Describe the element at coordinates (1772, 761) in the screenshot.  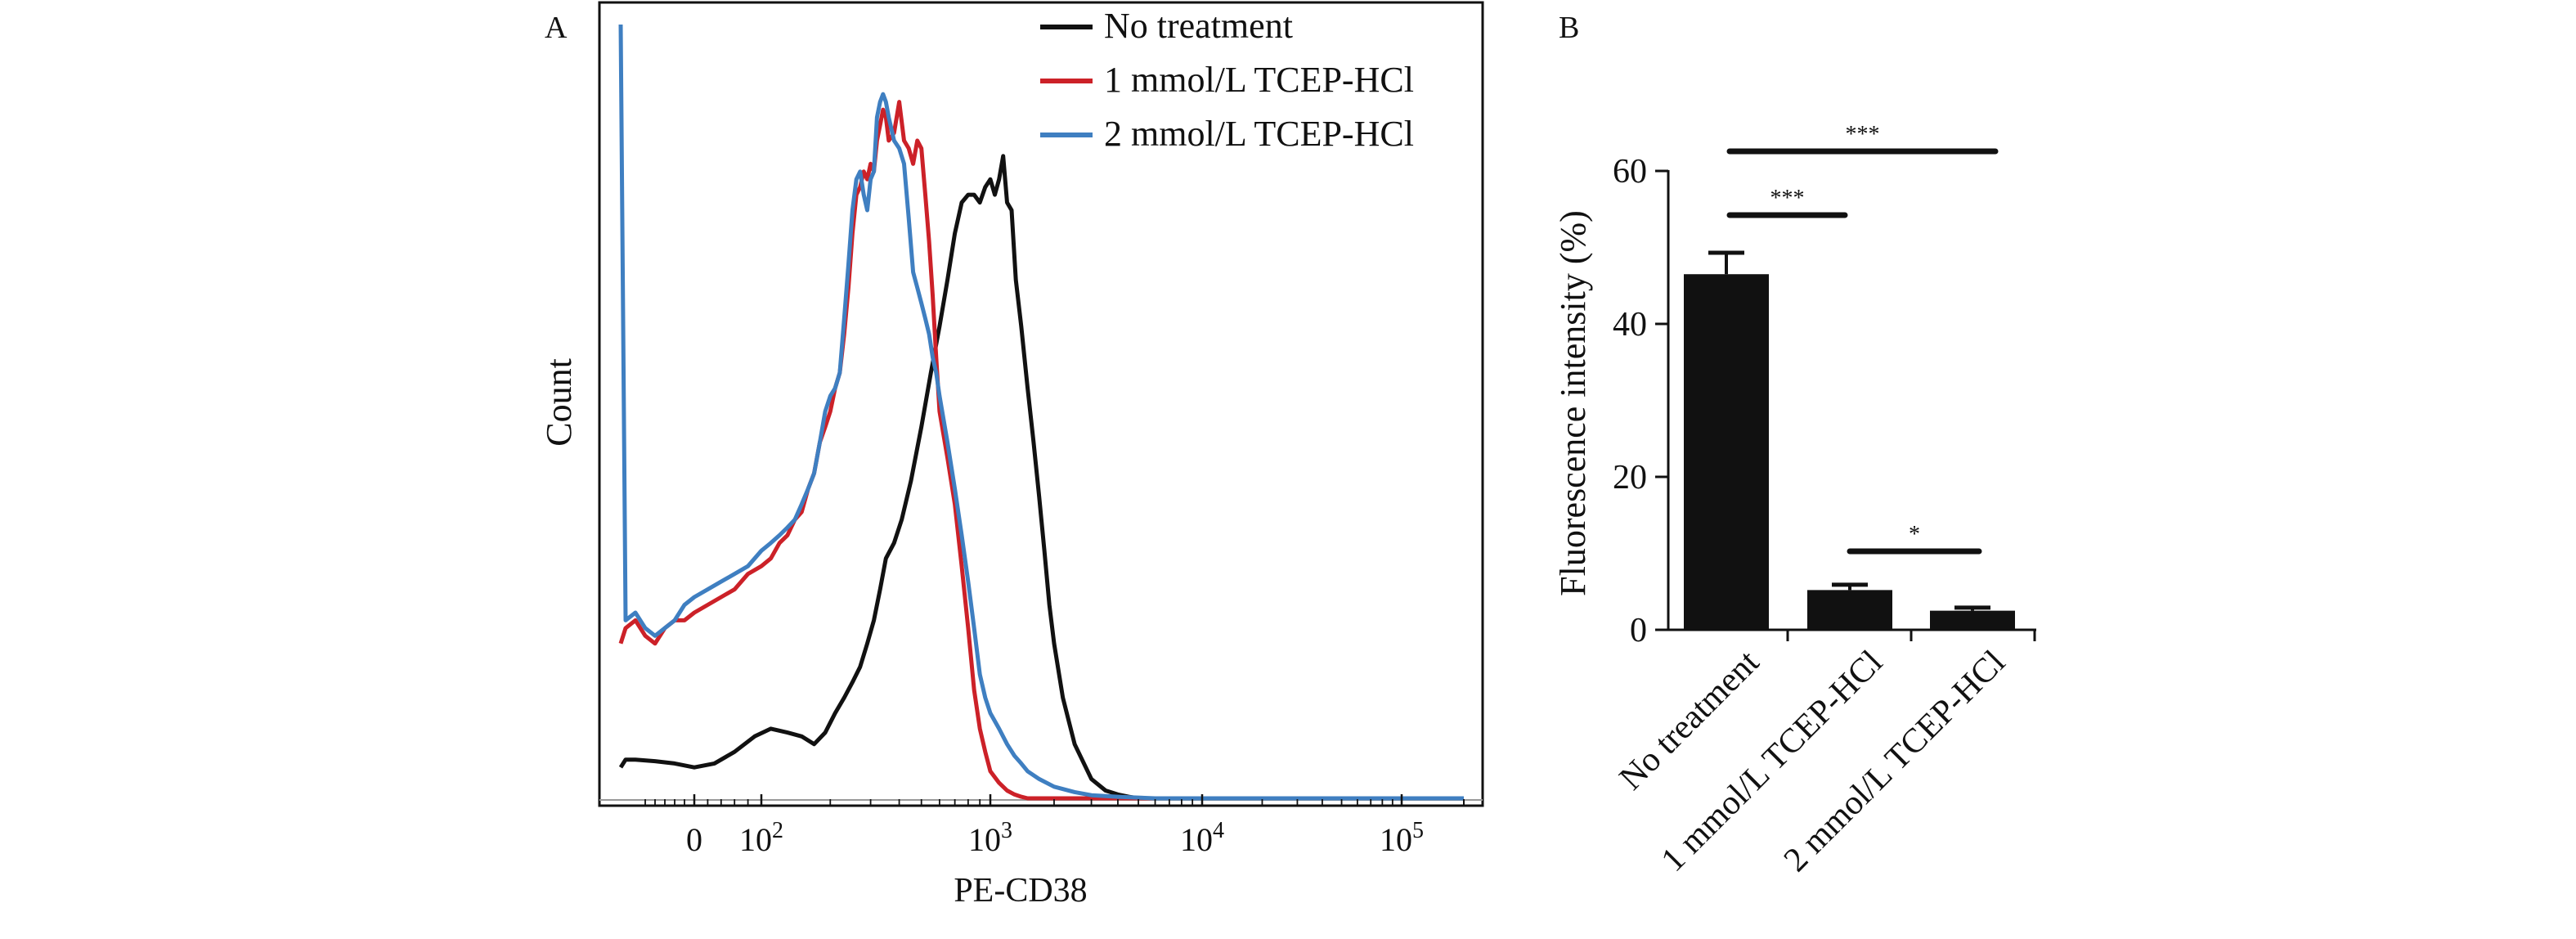
I see `bar-category-label: 1 mmol/L TCEP-HCl` at that location.